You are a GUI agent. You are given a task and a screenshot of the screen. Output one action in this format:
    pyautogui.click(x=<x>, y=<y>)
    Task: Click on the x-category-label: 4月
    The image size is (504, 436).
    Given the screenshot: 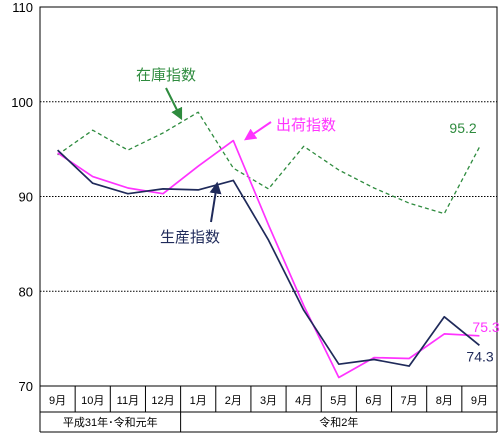 What is the action you would take?
    pyautogui.click(x=303, y=401)
    